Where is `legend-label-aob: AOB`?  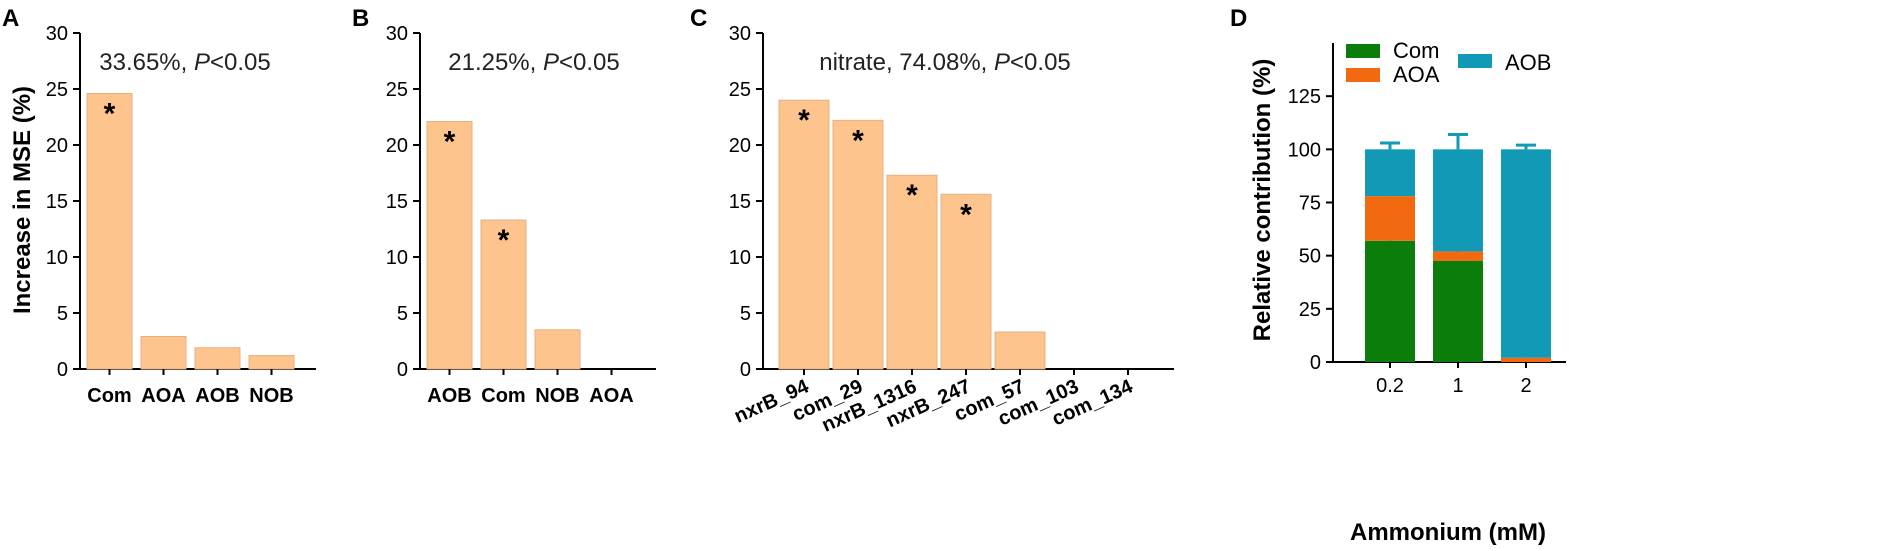
legend-label-aob: AOB is located at coordinates (1528, 62).